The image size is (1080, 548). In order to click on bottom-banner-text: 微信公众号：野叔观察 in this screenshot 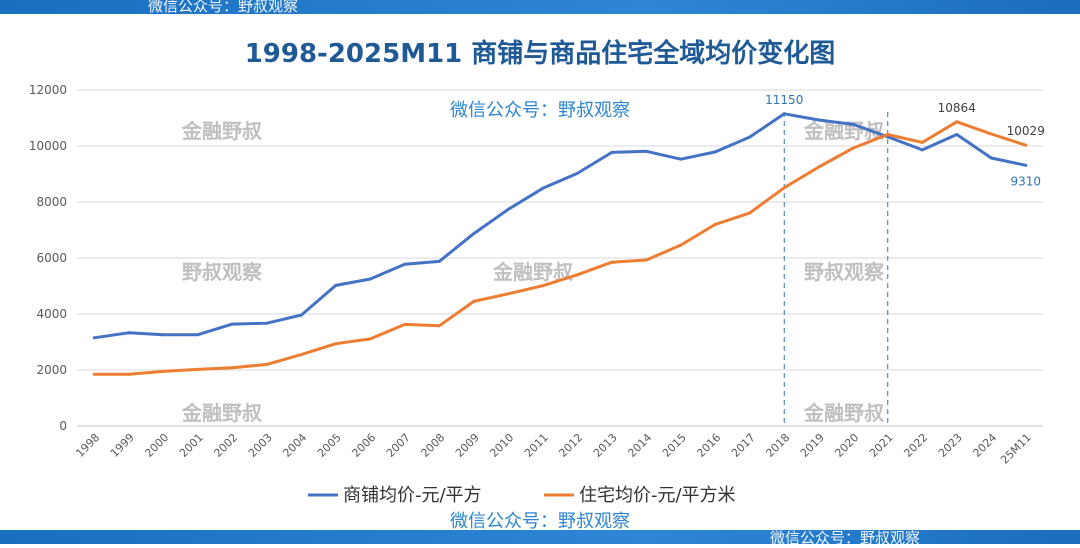, I will do `click(845, 538)`.